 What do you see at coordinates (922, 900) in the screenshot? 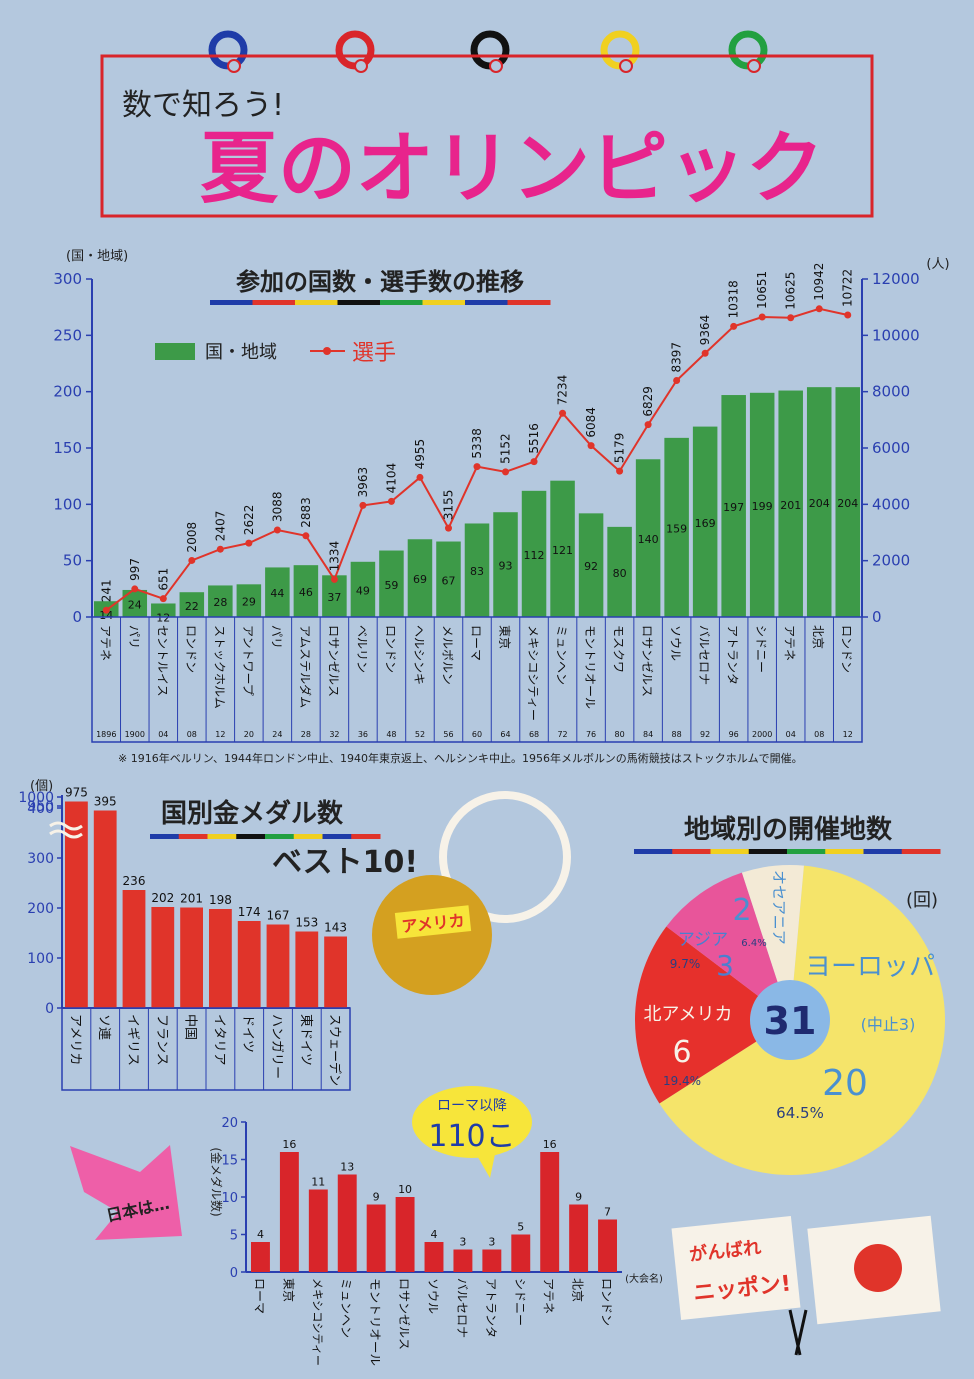
I see `pie-unit: (回)` at bounding box center [922, 900].